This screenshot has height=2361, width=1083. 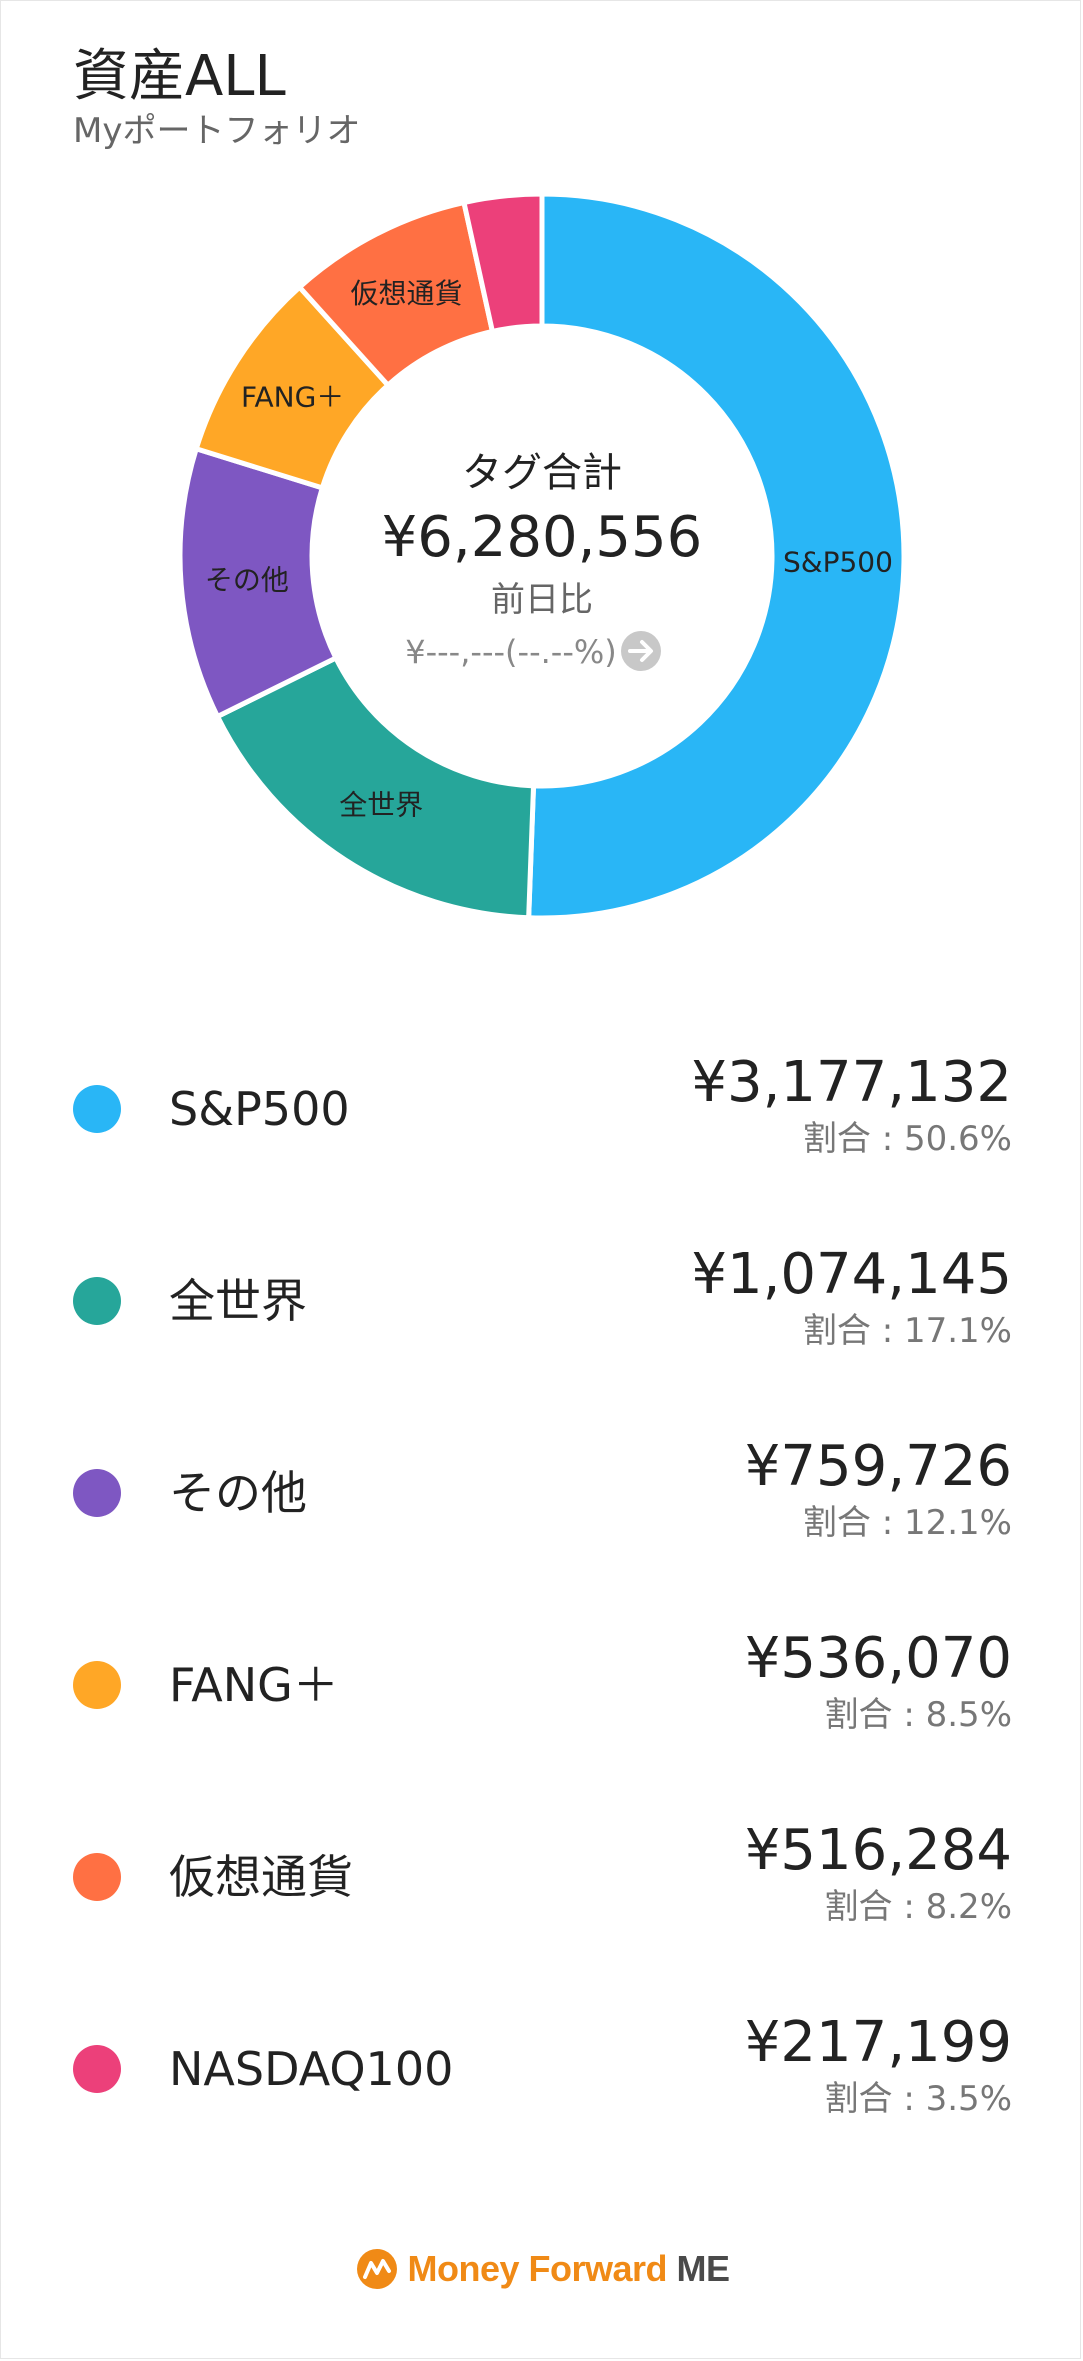 I want to click on page-title: 資産ALL, so click(x=179, y=76).